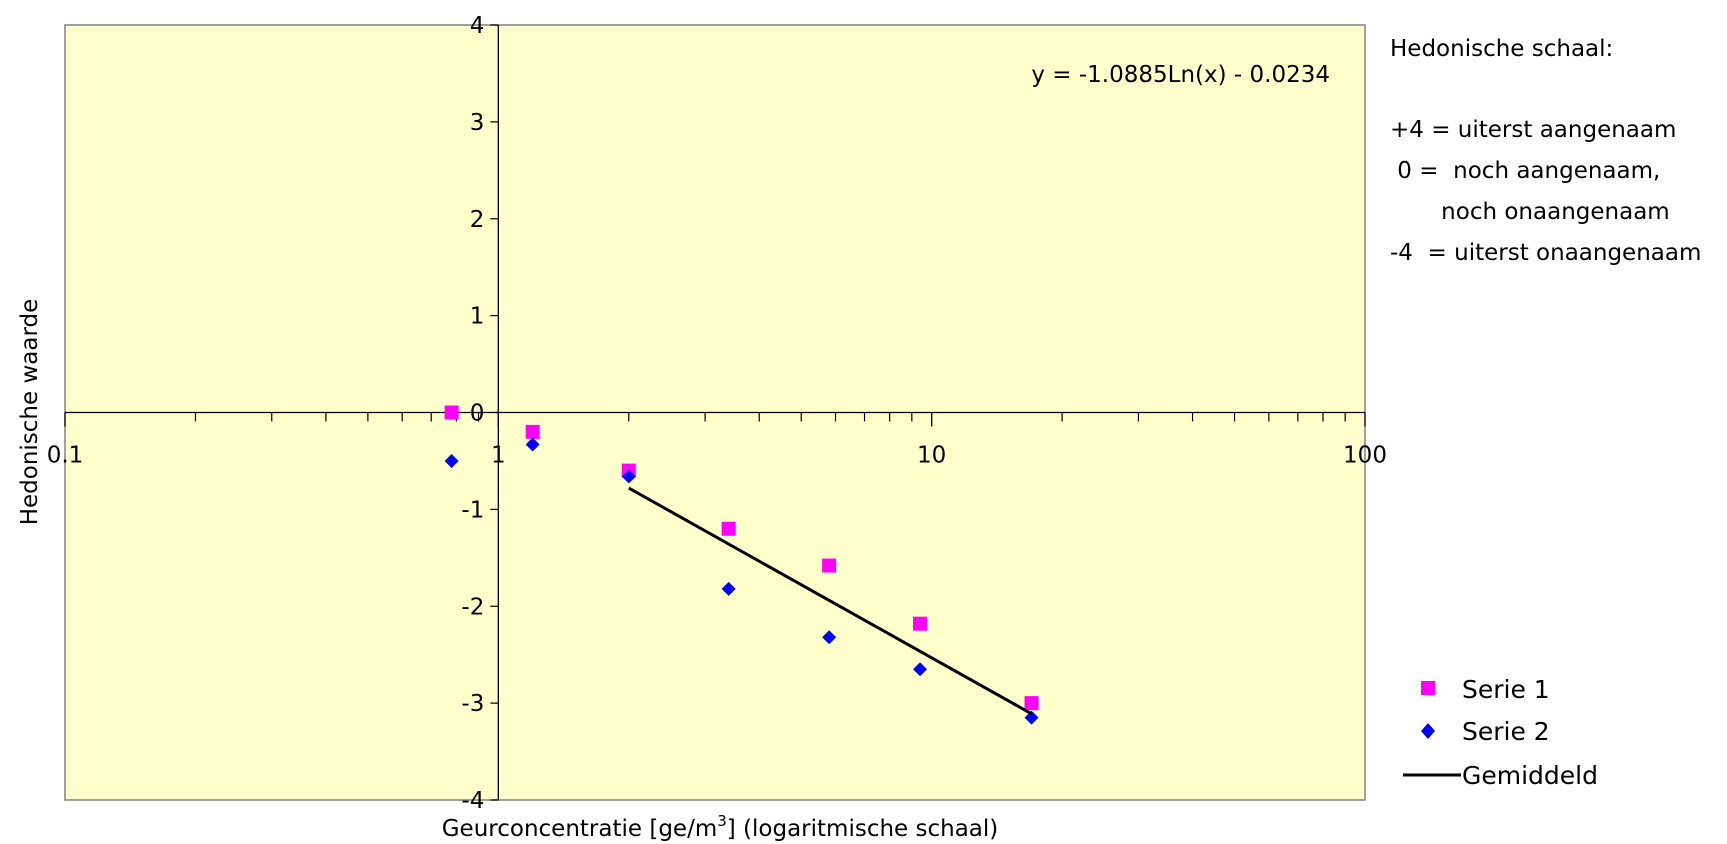 The image size is (1727, 844). What do you see at coordinates (1501, 49) in the screenshot?
I see `scale-note-title: Hedonische schaal:` at bounding box center [1501, 49].